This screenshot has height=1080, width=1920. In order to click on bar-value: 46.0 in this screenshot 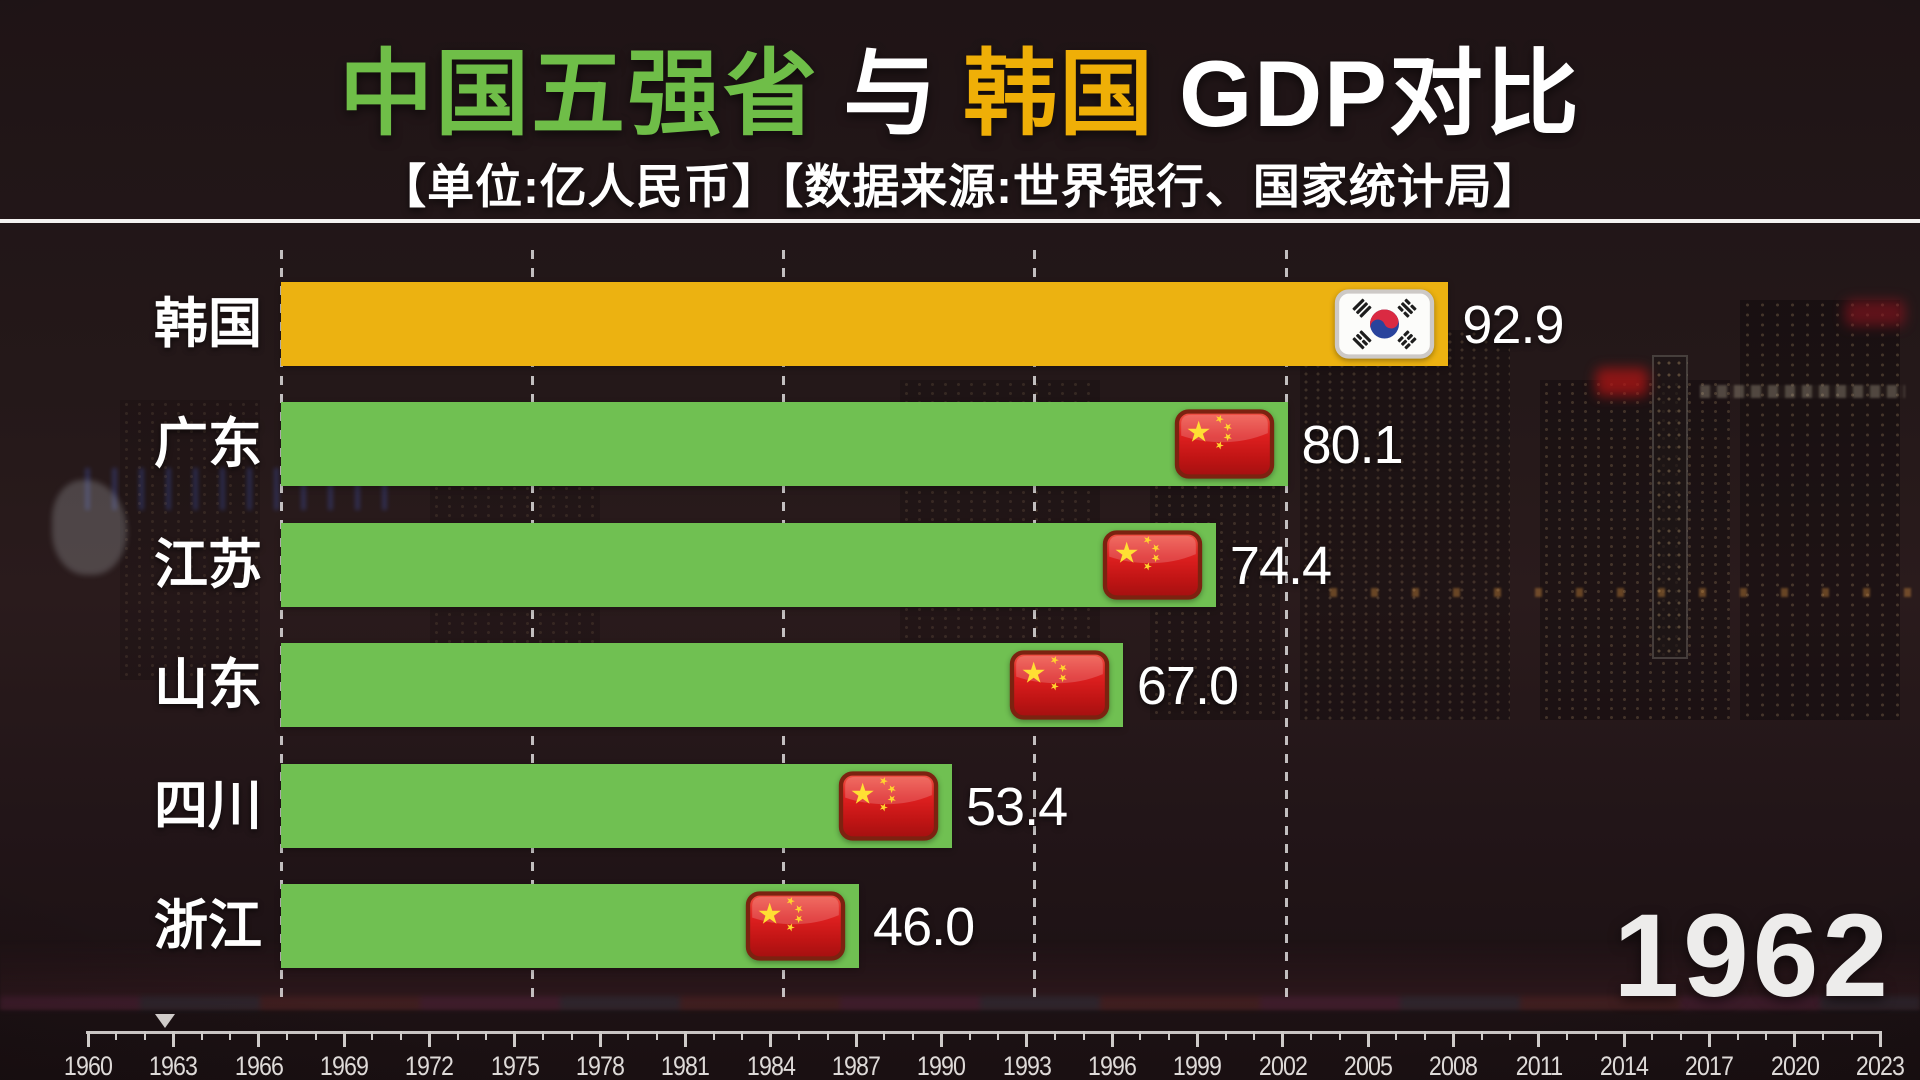, I will do `click(924, 927)`.